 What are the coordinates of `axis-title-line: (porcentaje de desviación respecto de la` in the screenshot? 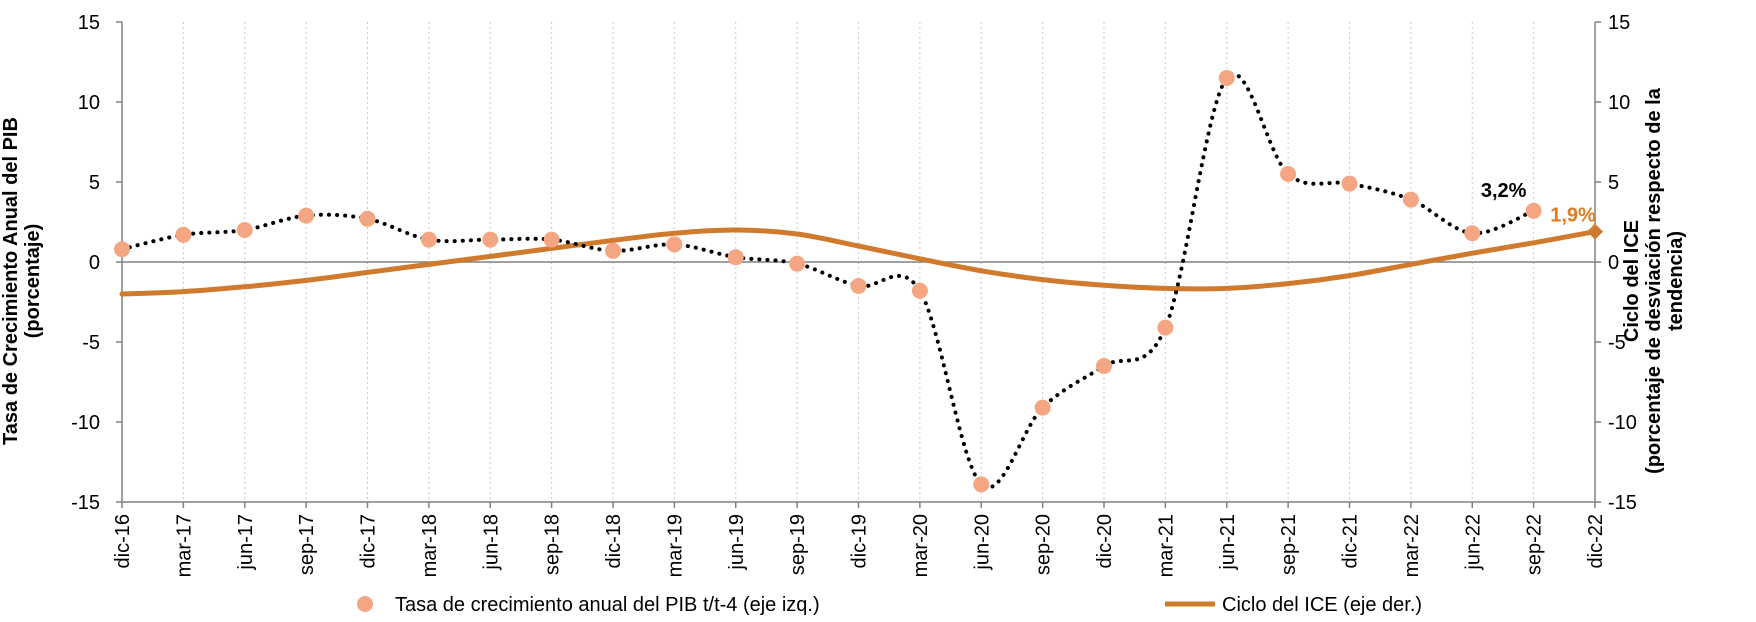 It's located at (1654, 280).